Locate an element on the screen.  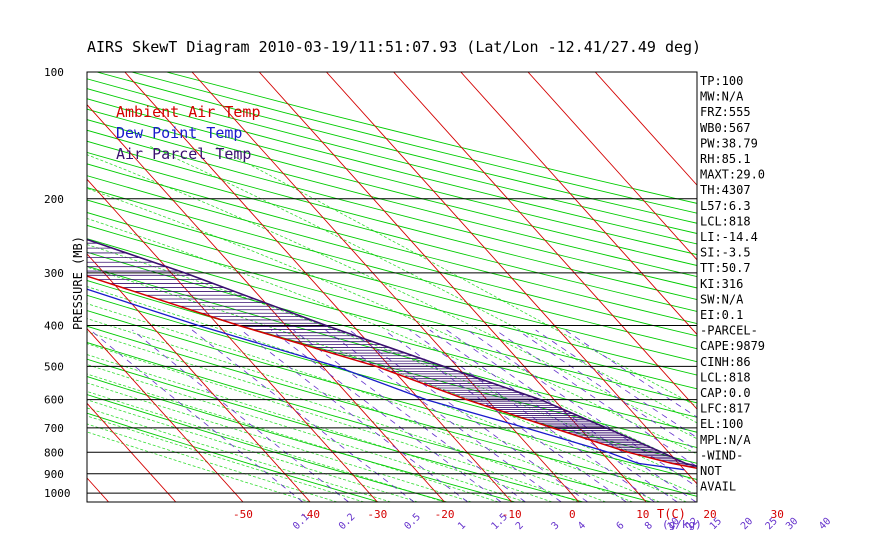
pressure-tick-label: 700 is located at coordinates (54, 428).